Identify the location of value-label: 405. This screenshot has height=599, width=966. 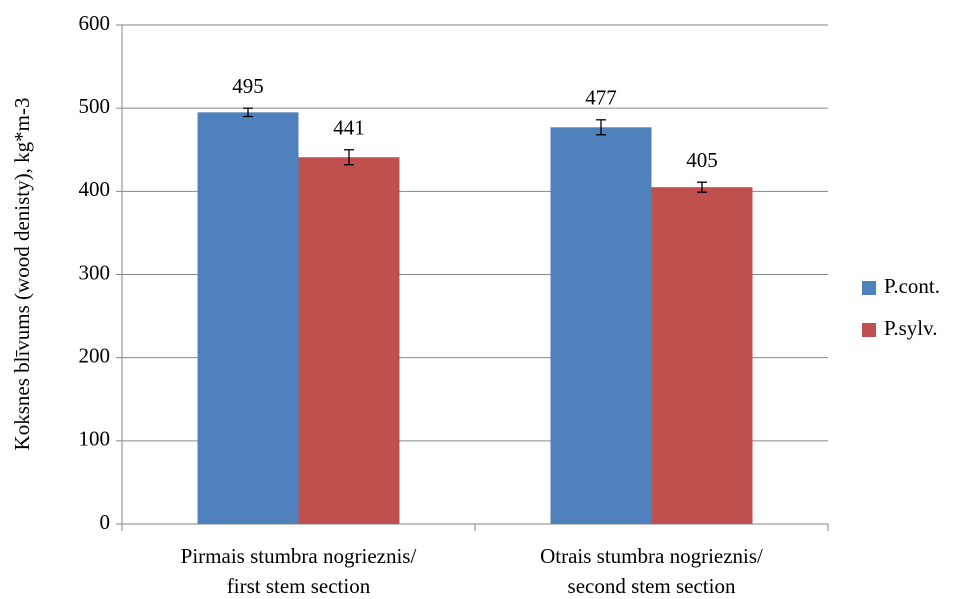
(702, 160).